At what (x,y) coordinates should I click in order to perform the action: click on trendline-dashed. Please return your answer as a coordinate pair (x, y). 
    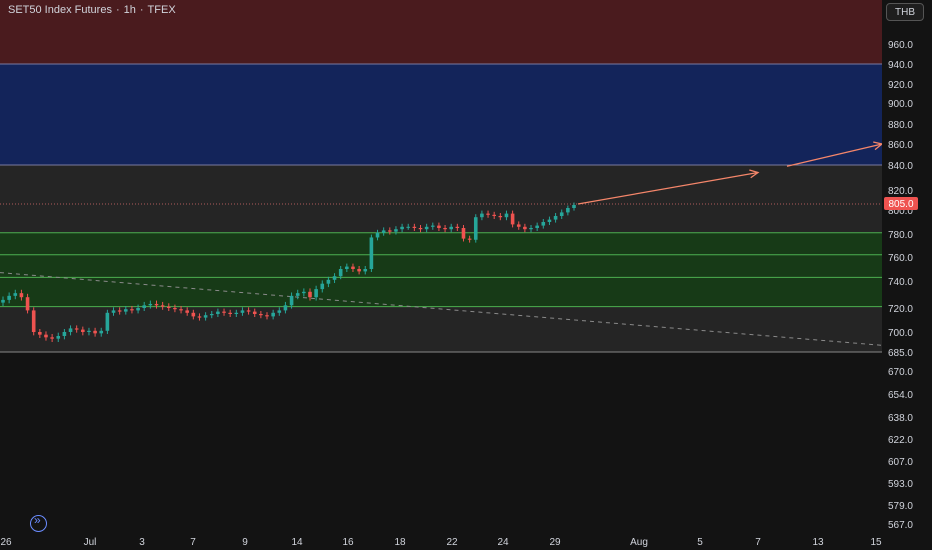
    Looking at the image, I should click on (441, 309).